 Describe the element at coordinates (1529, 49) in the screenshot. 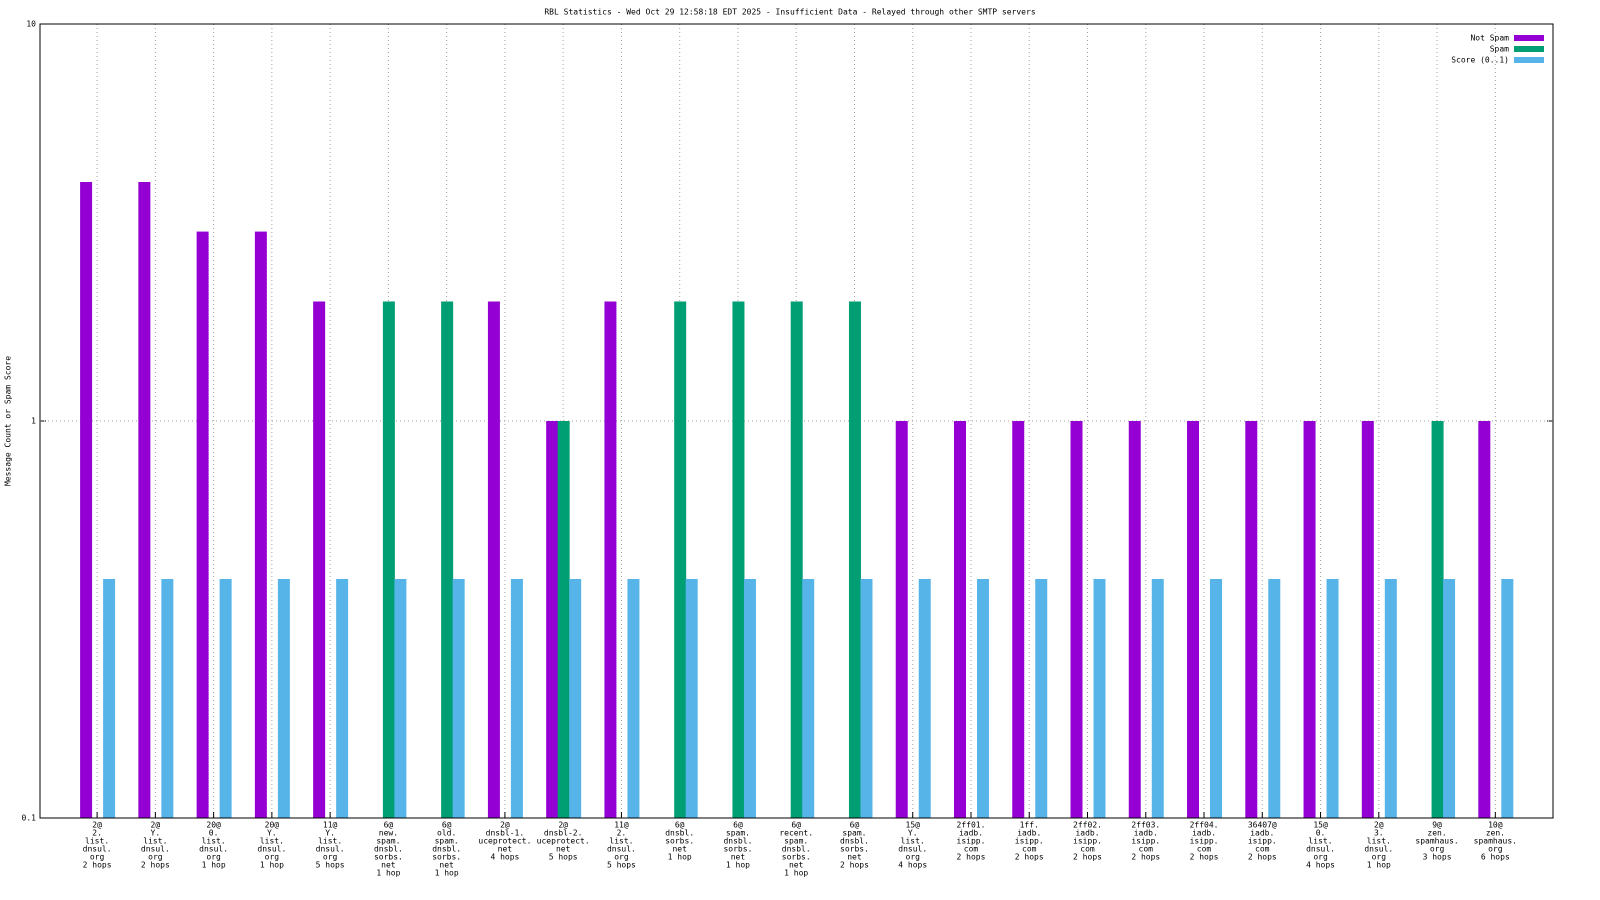

I see `legend-swatch` at that location.